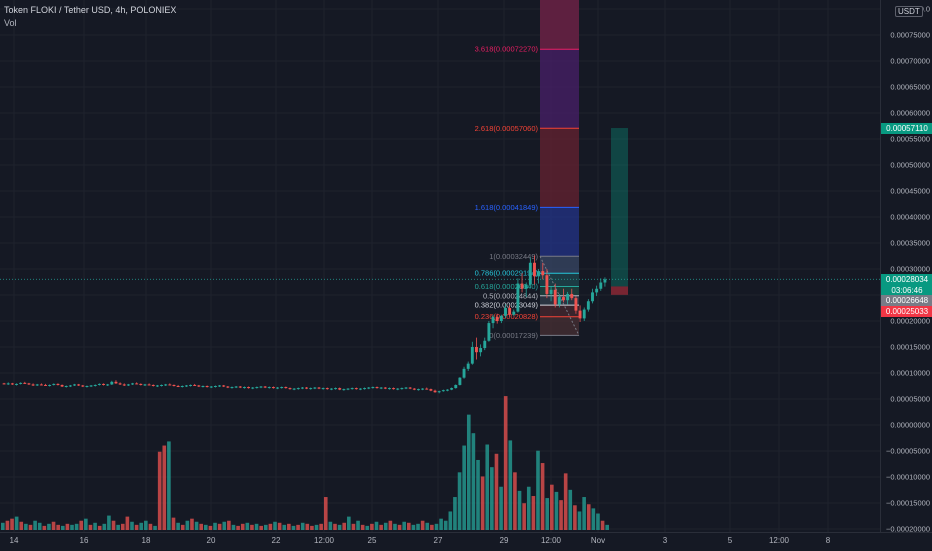 The width and height of the screenshot is (932, 551). I want to click on price-tick-label: −0.00015000, so click(907, 503).